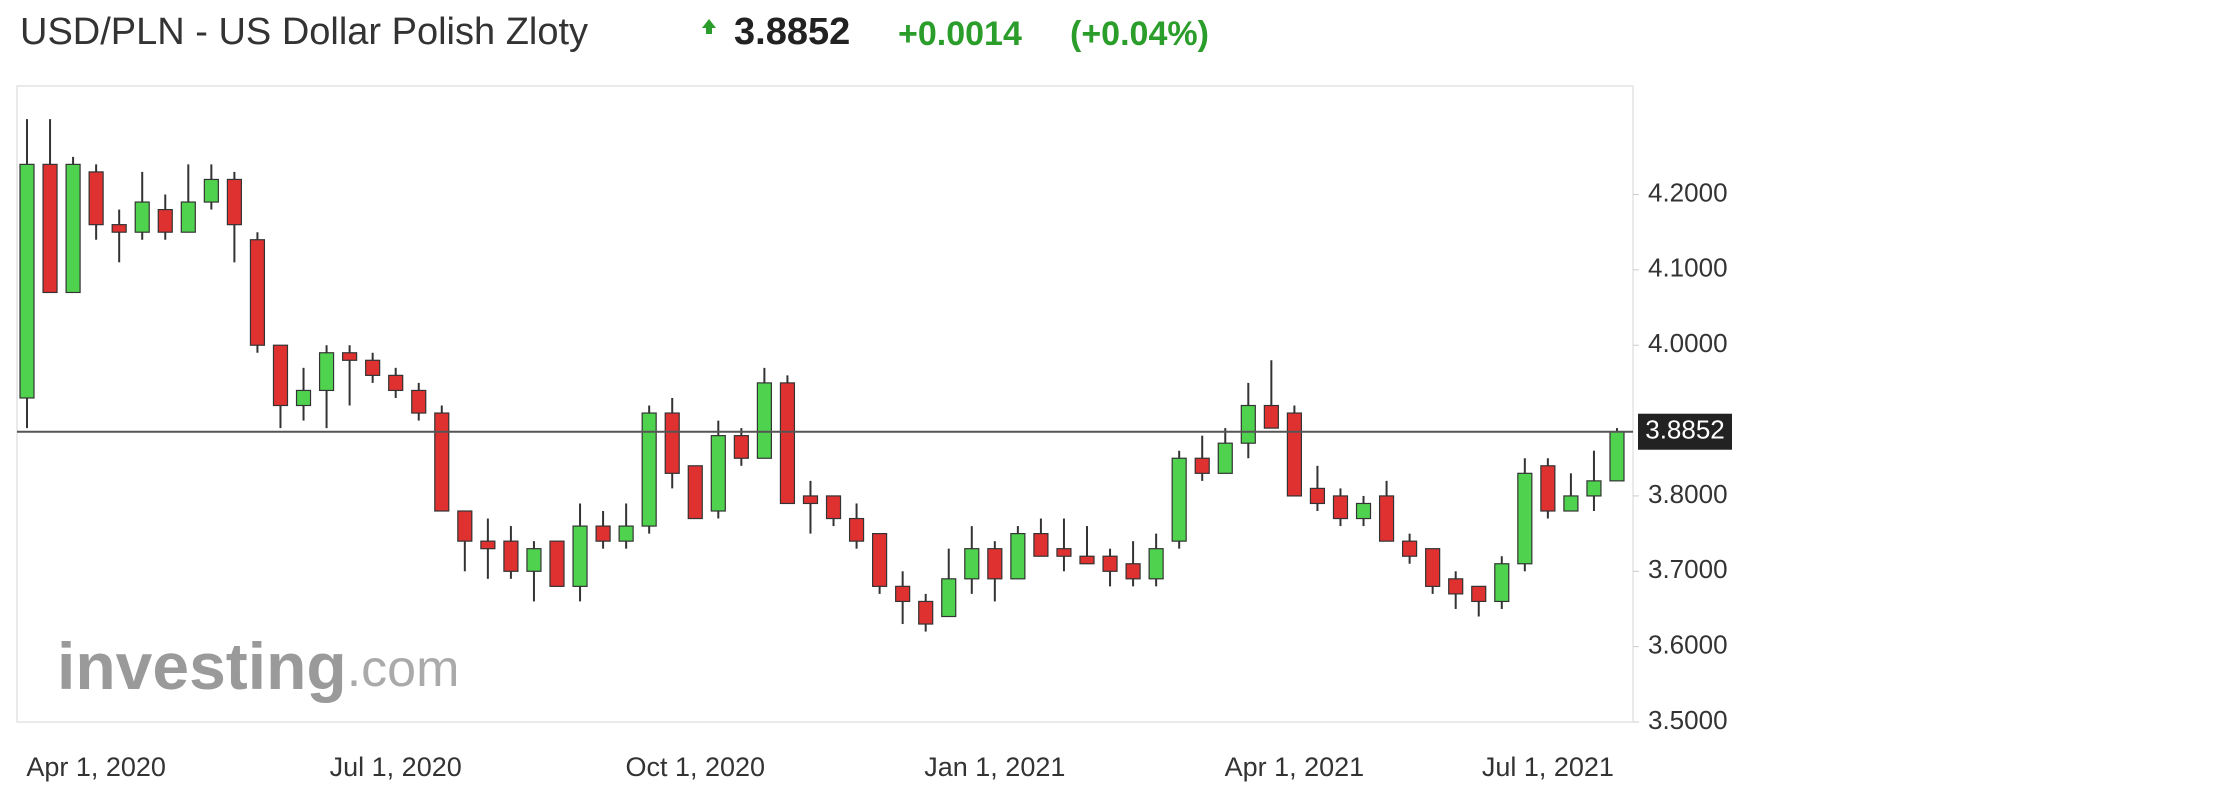 This screenshot has width=2229, height=800. What do you see at coordinates (1688, 343) in the screenshot?
I see `y-tick-label: 4.0000` at bounding box center [1688, 343].